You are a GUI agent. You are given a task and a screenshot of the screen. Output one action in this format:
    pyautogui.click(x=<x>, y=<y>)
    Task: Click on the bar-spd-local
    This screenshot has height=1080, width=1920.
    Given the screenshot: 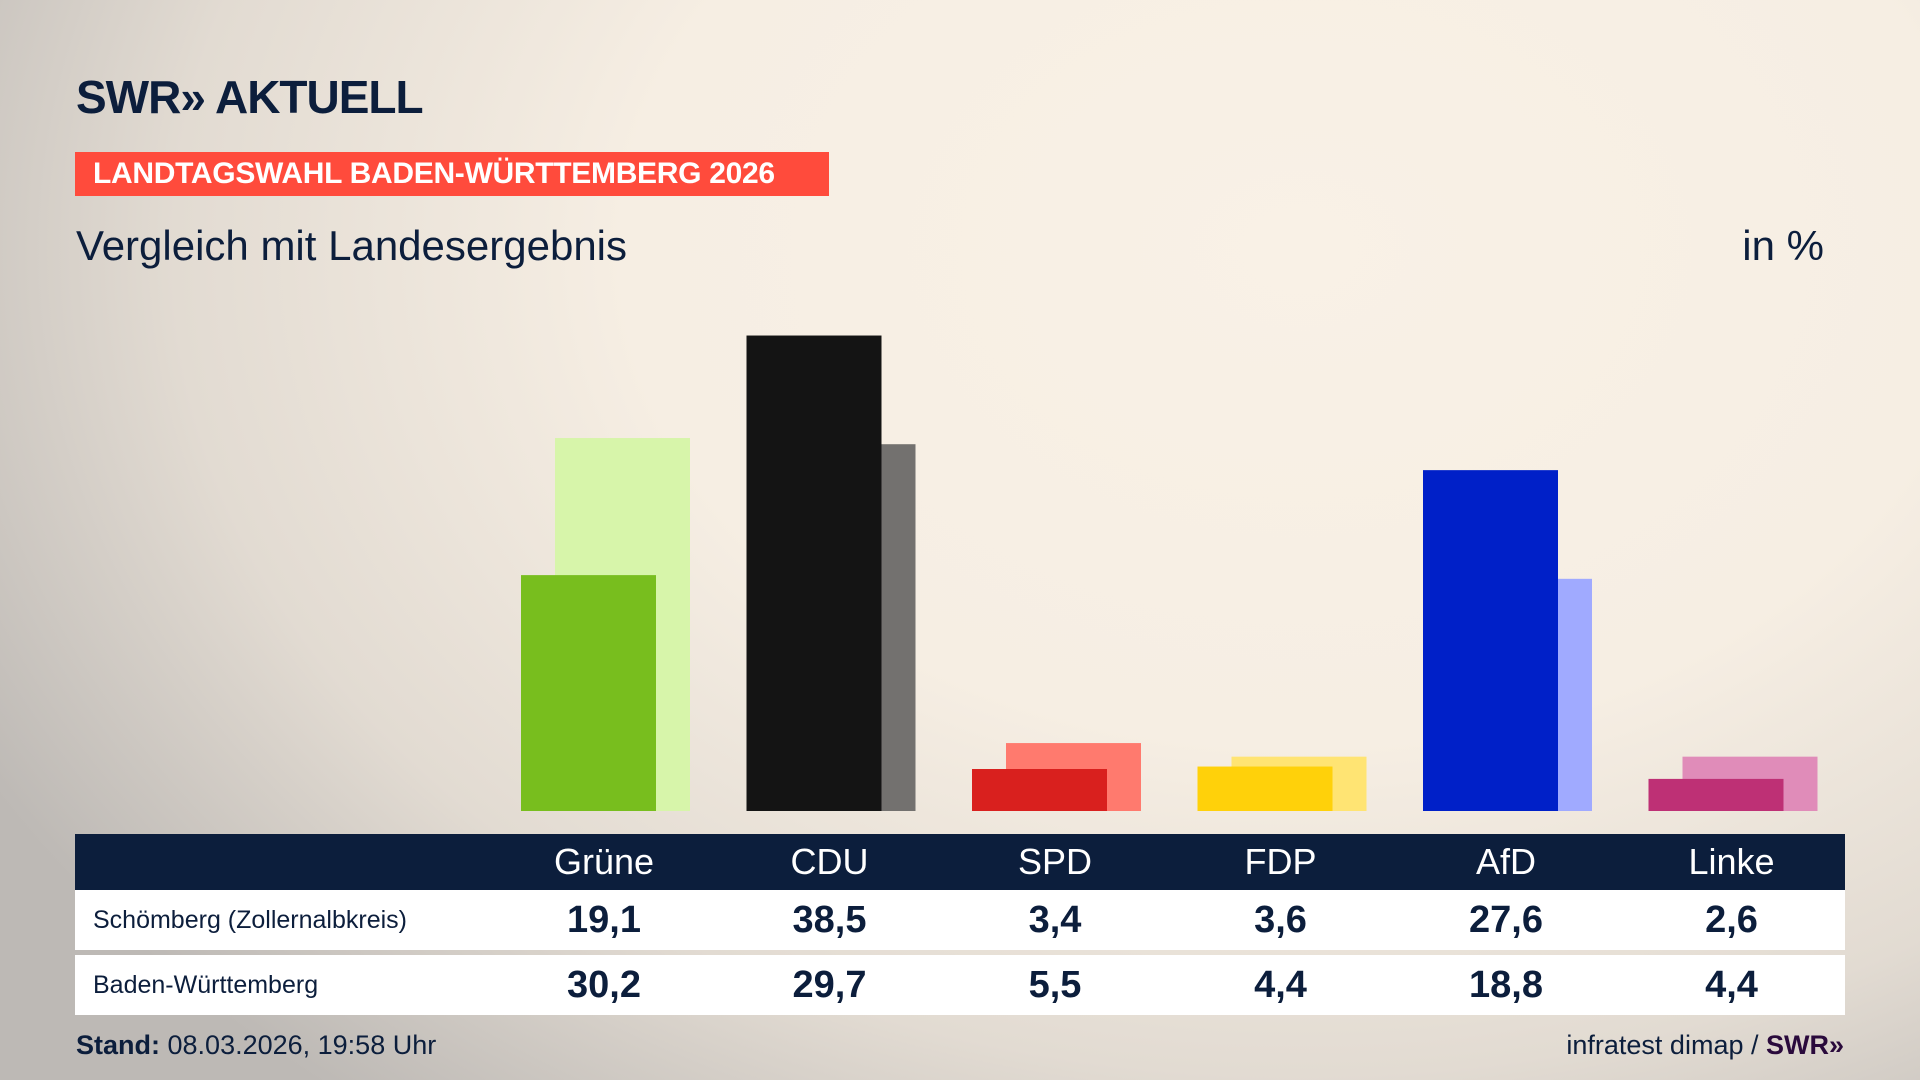 What is the action you would take?
    pyautogui.click(x=1039, y=790)
    